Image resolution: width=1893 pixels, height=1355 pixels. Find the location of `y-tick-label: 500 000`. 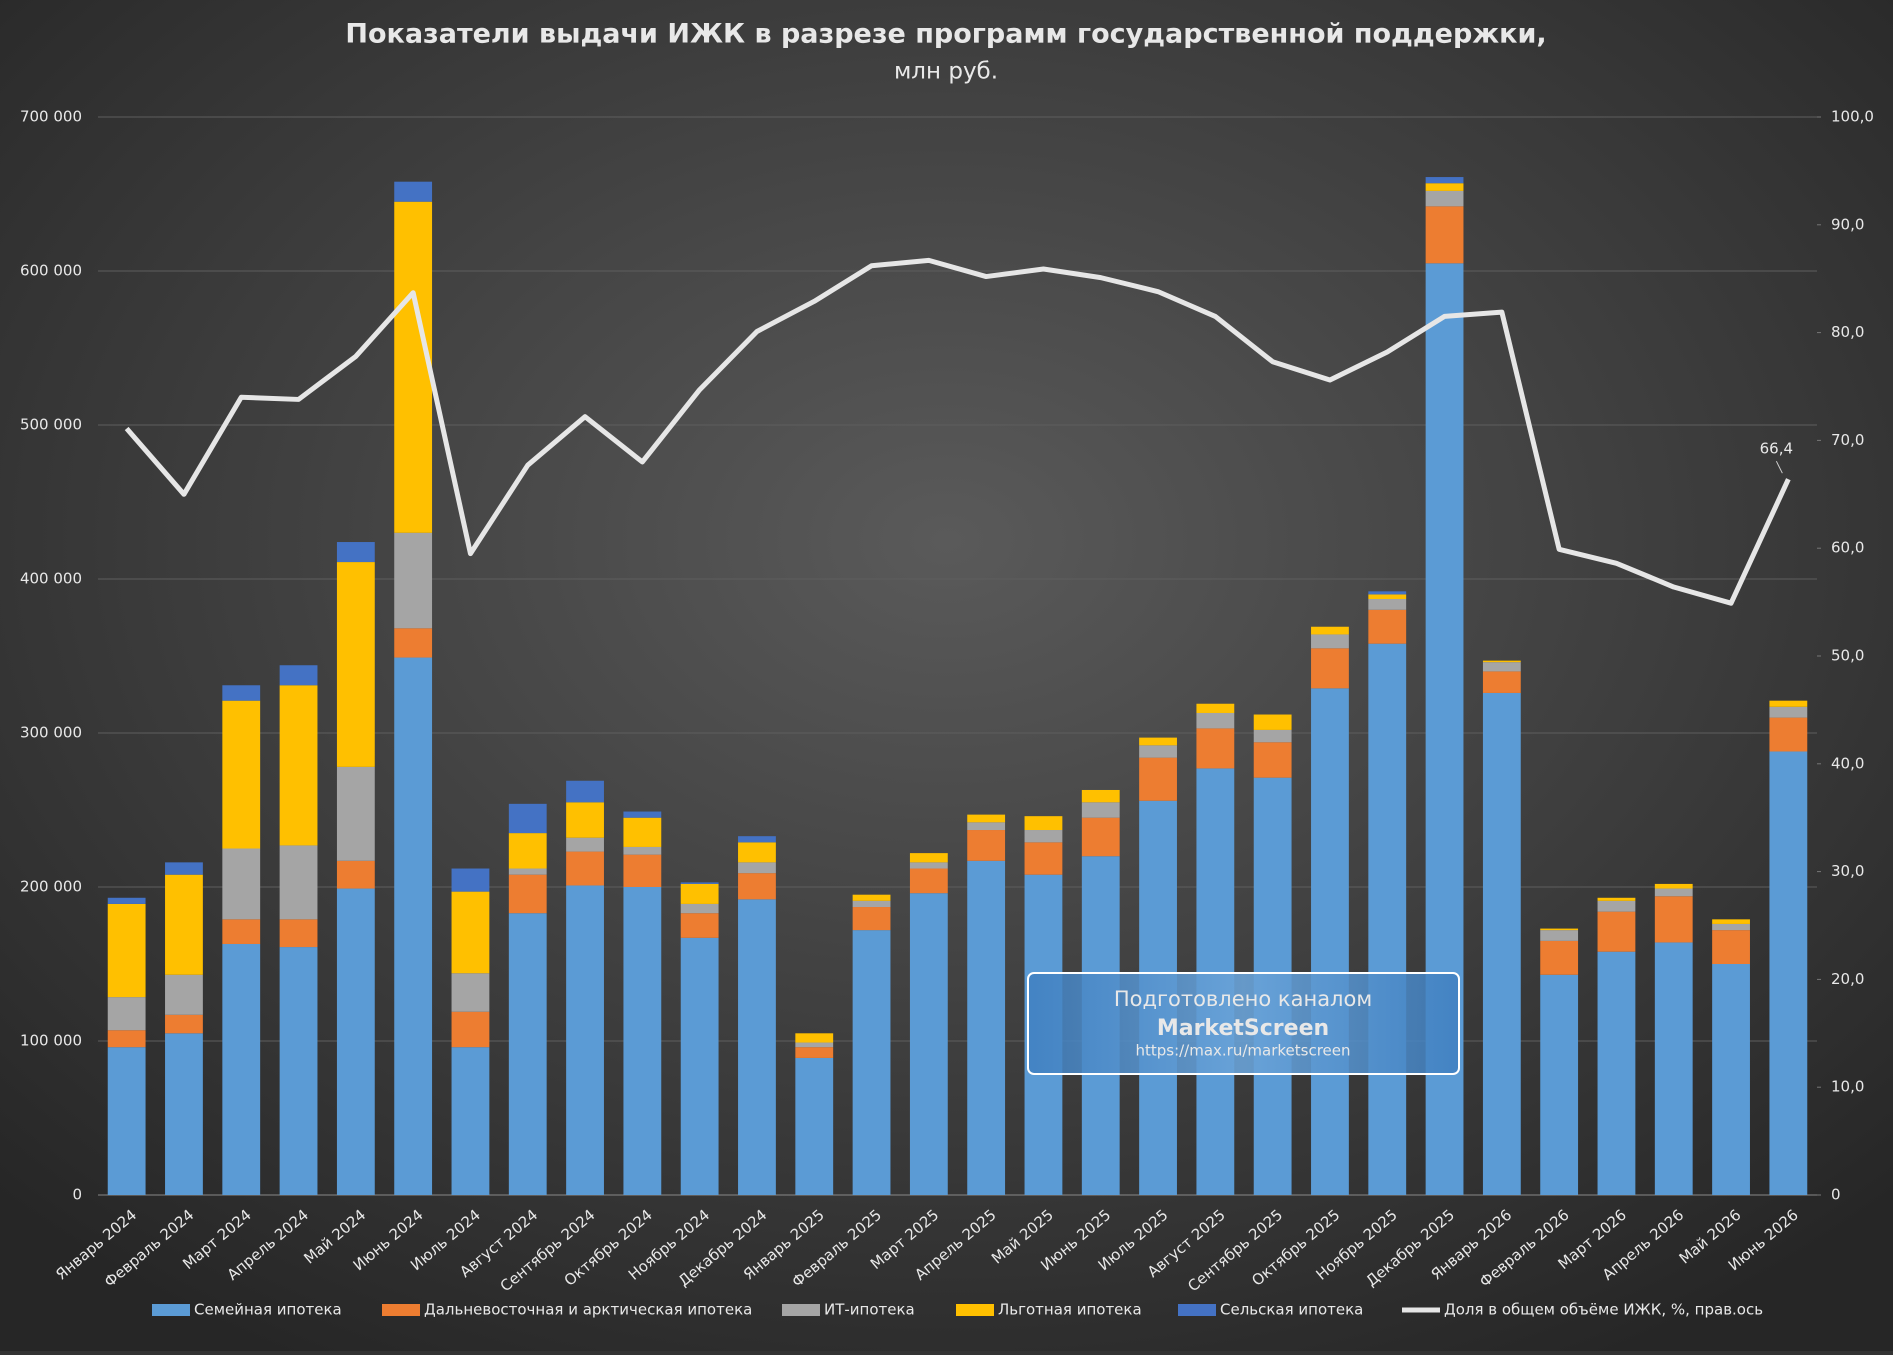

y-tick-label: 500 000 is located at coordinates (51, 425).